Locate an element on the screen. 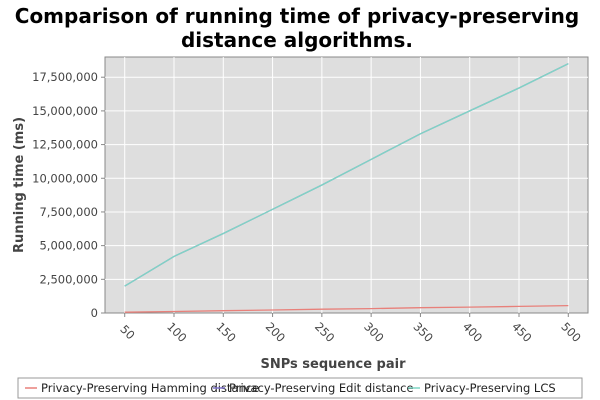 The height and width of the screenshot is (400, 600). y-tick-label: 12,500,000 is located at coordinates (65, 145).